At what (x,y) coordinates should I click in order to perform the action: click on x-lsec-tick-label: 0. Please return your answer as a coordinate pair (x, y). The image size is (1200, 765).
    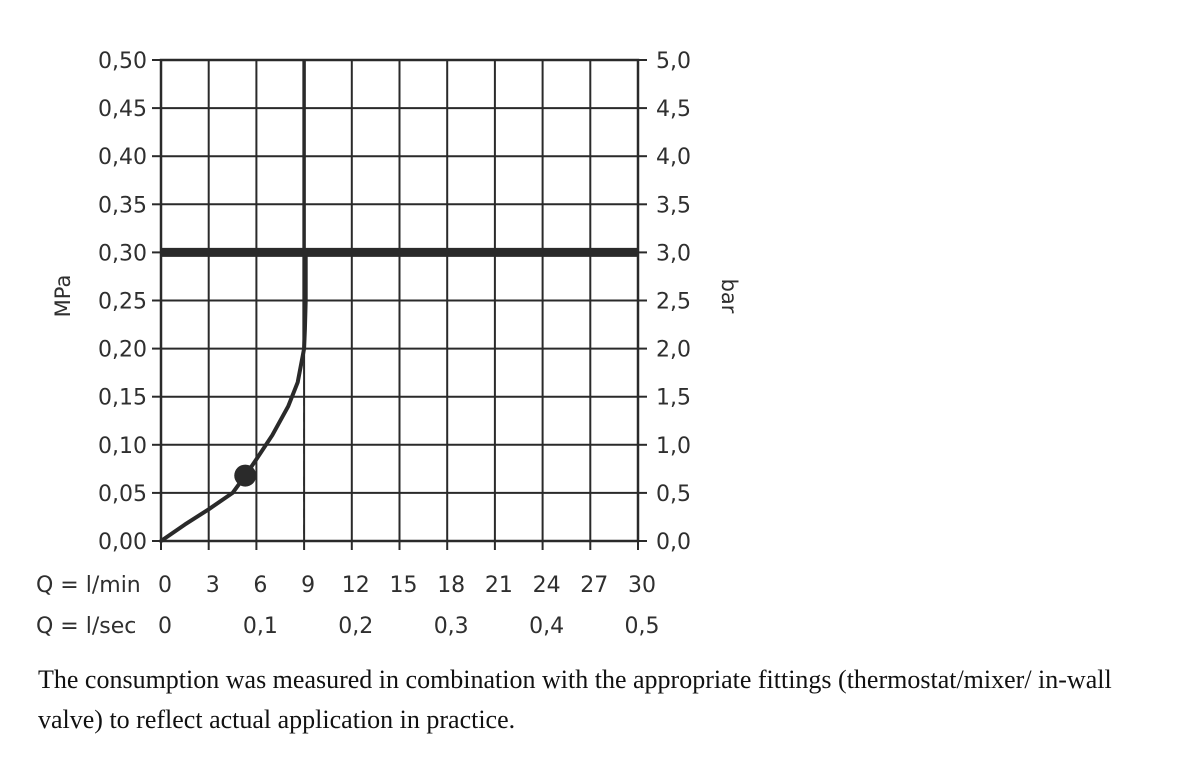
    Looking at the image, I should click on (165, 626).